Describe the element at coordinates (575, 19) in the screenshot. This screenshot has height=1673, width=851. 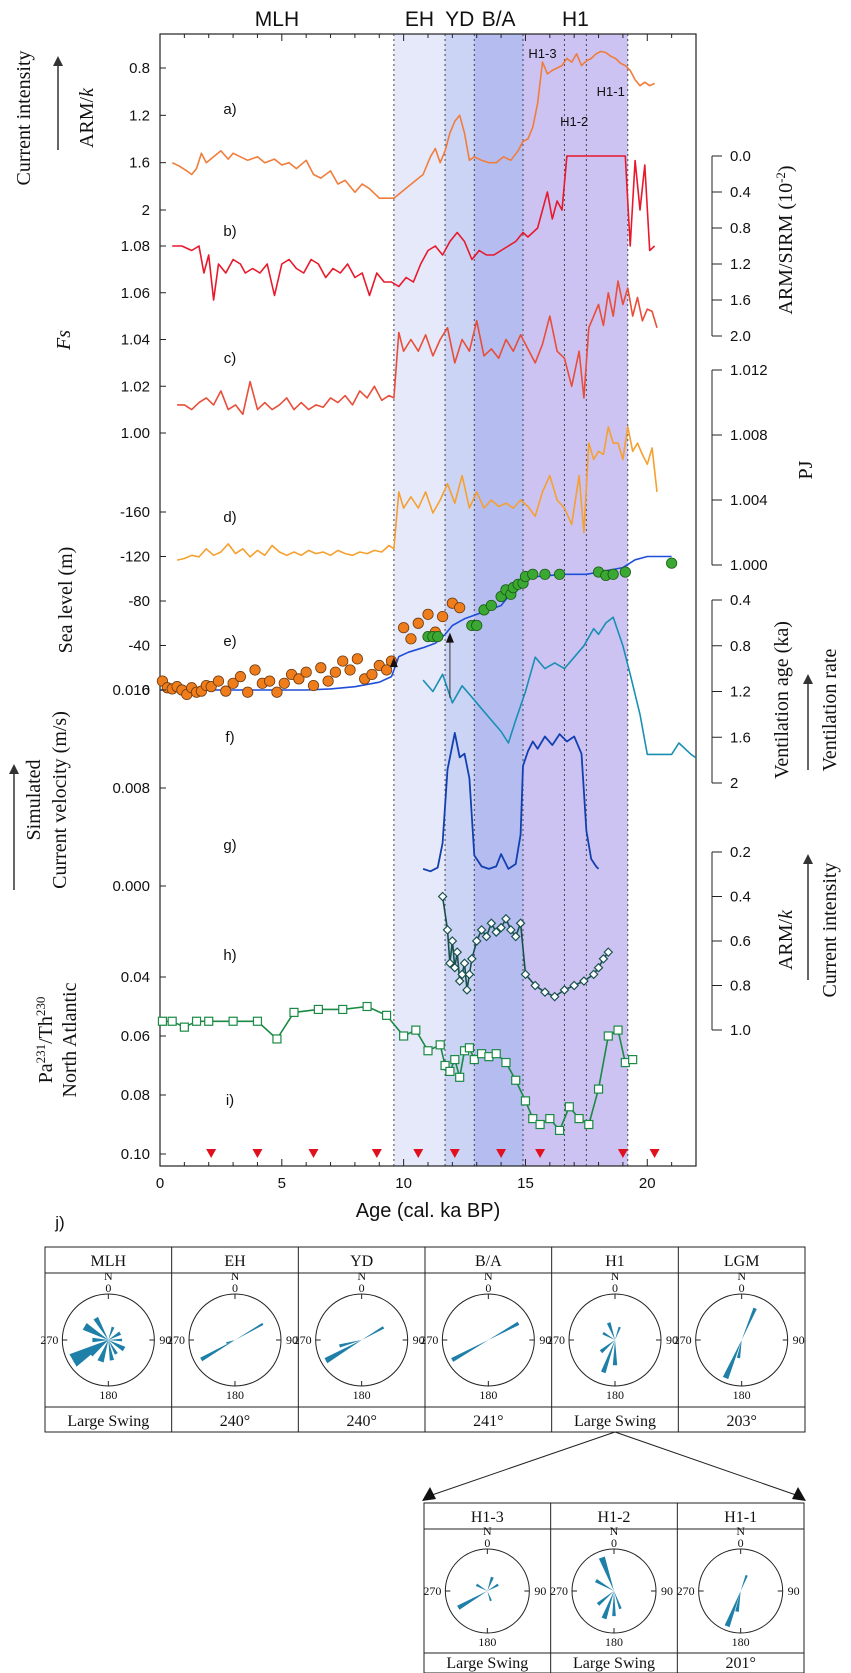
I see `period-label: H1` at that location.